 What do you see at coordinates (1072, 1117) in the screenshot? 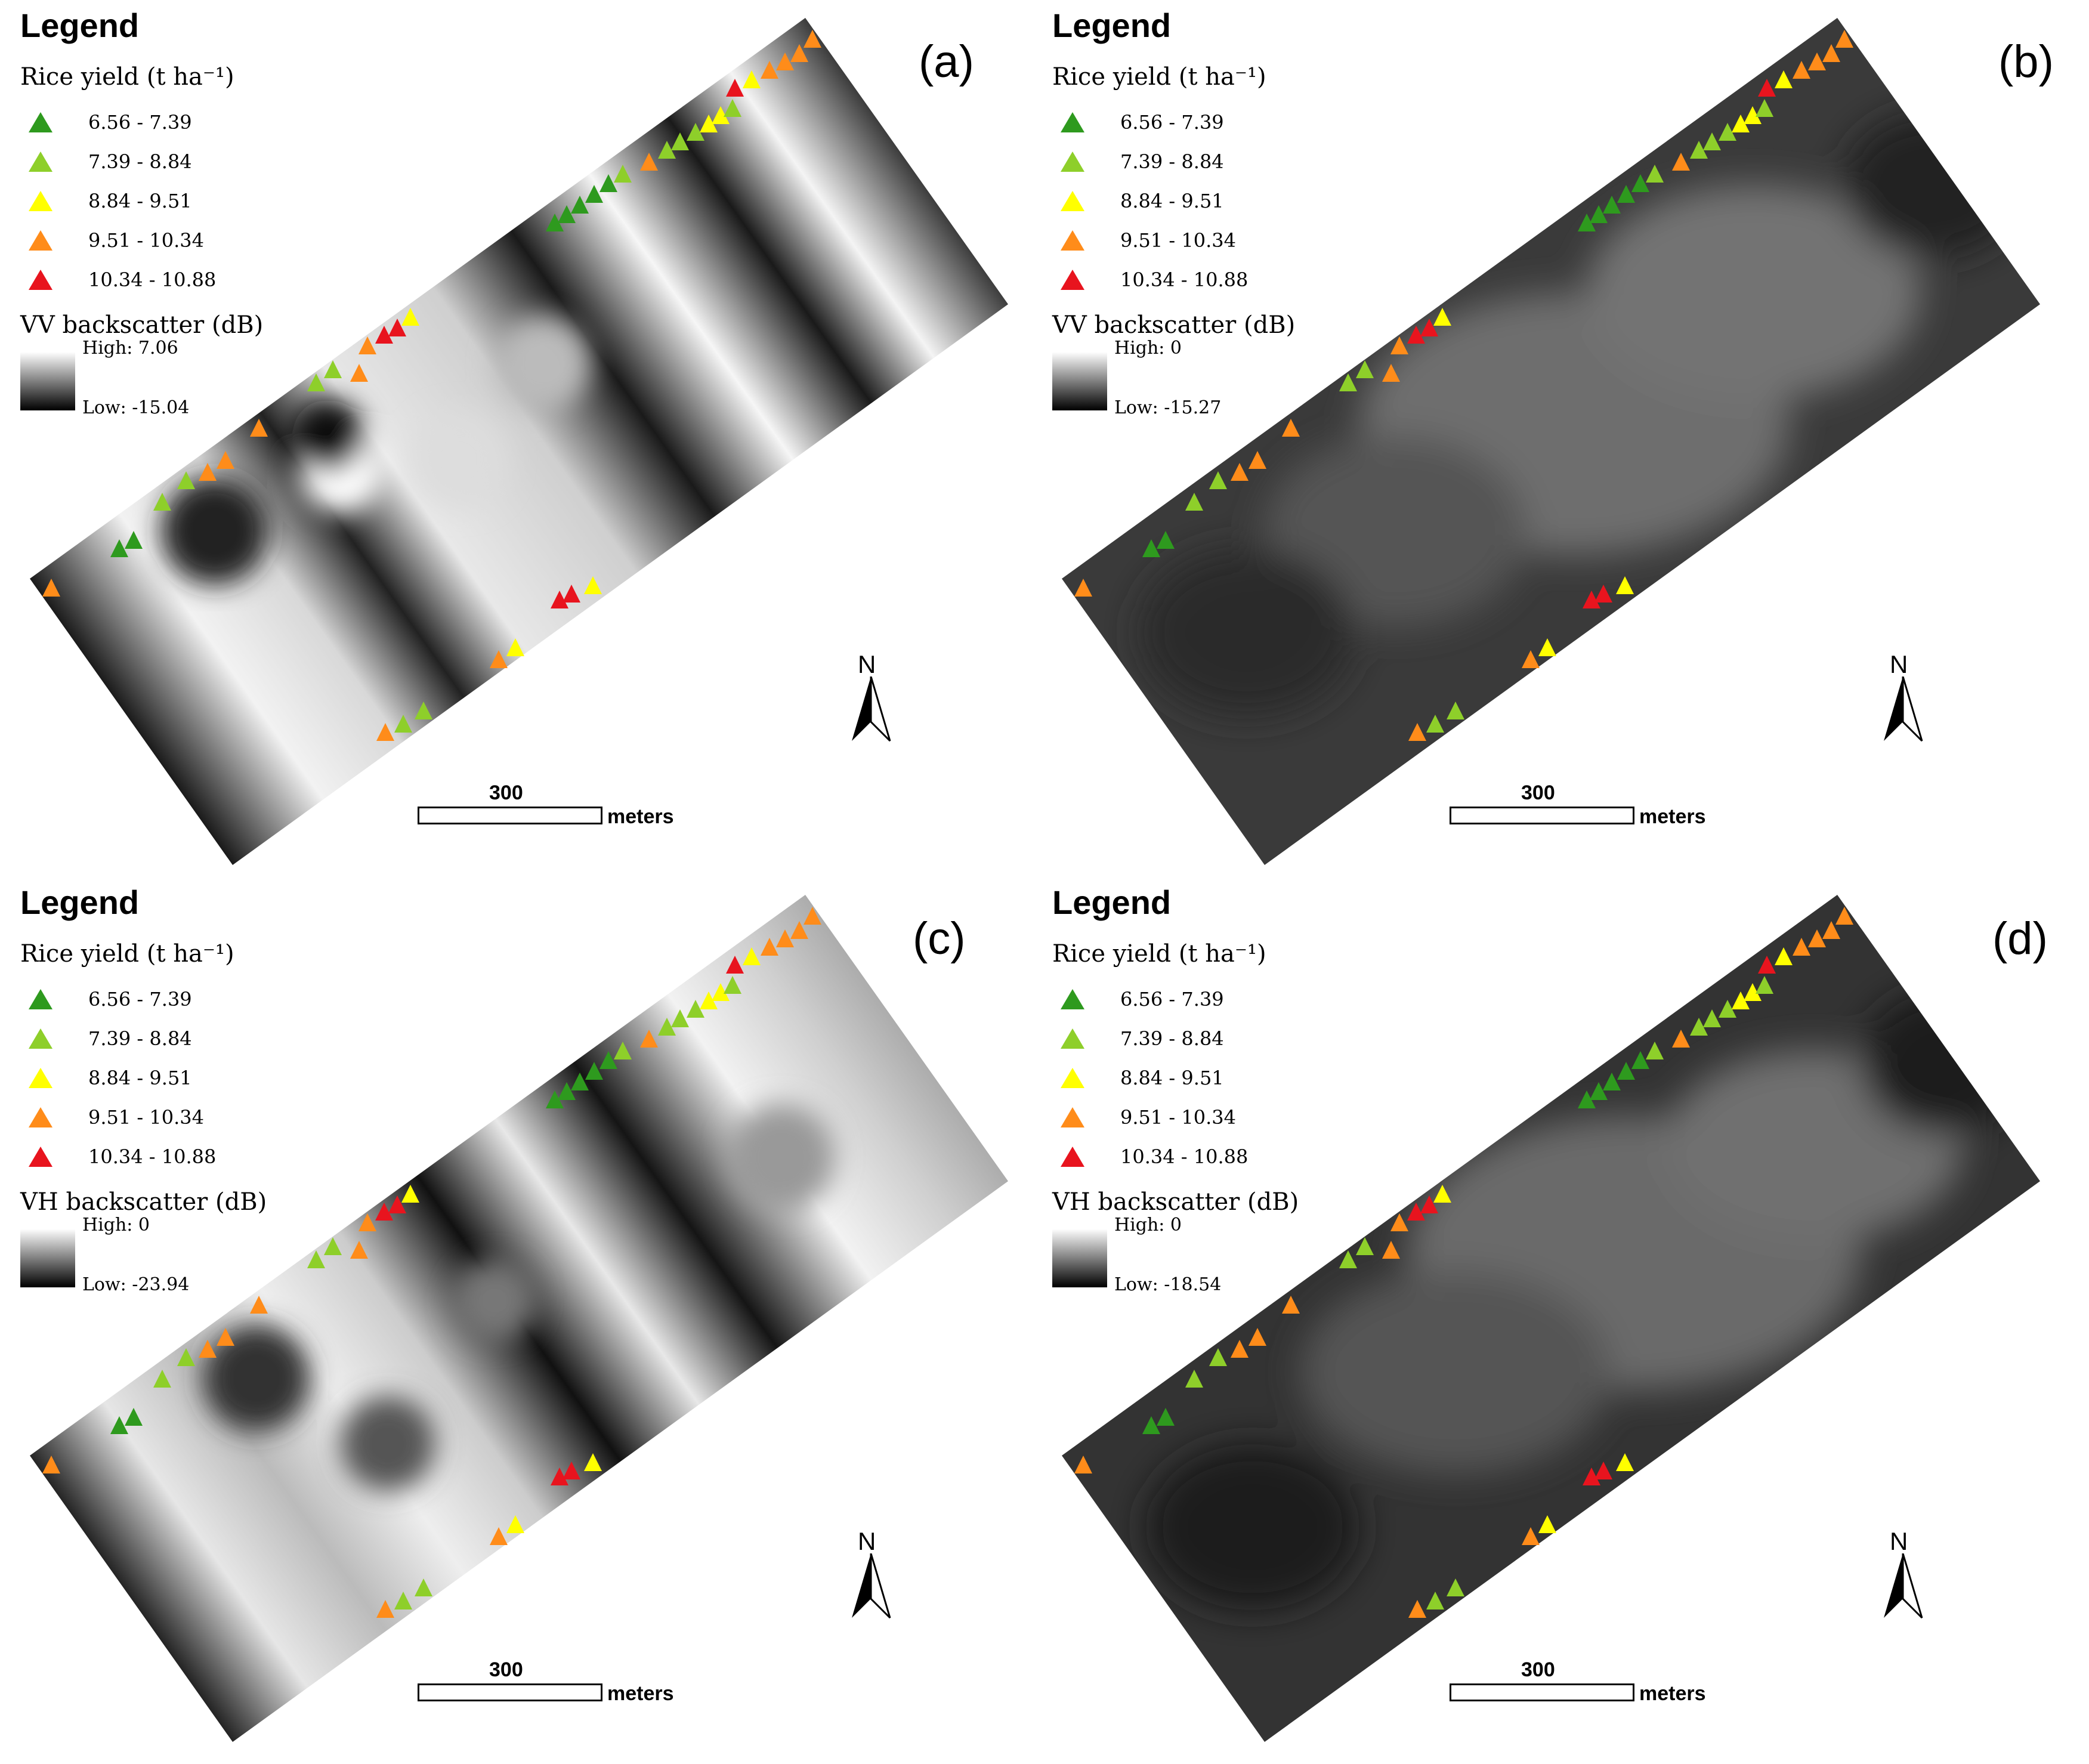
I see `triangle-orange-icon` at bounding box center [1072, 1117].